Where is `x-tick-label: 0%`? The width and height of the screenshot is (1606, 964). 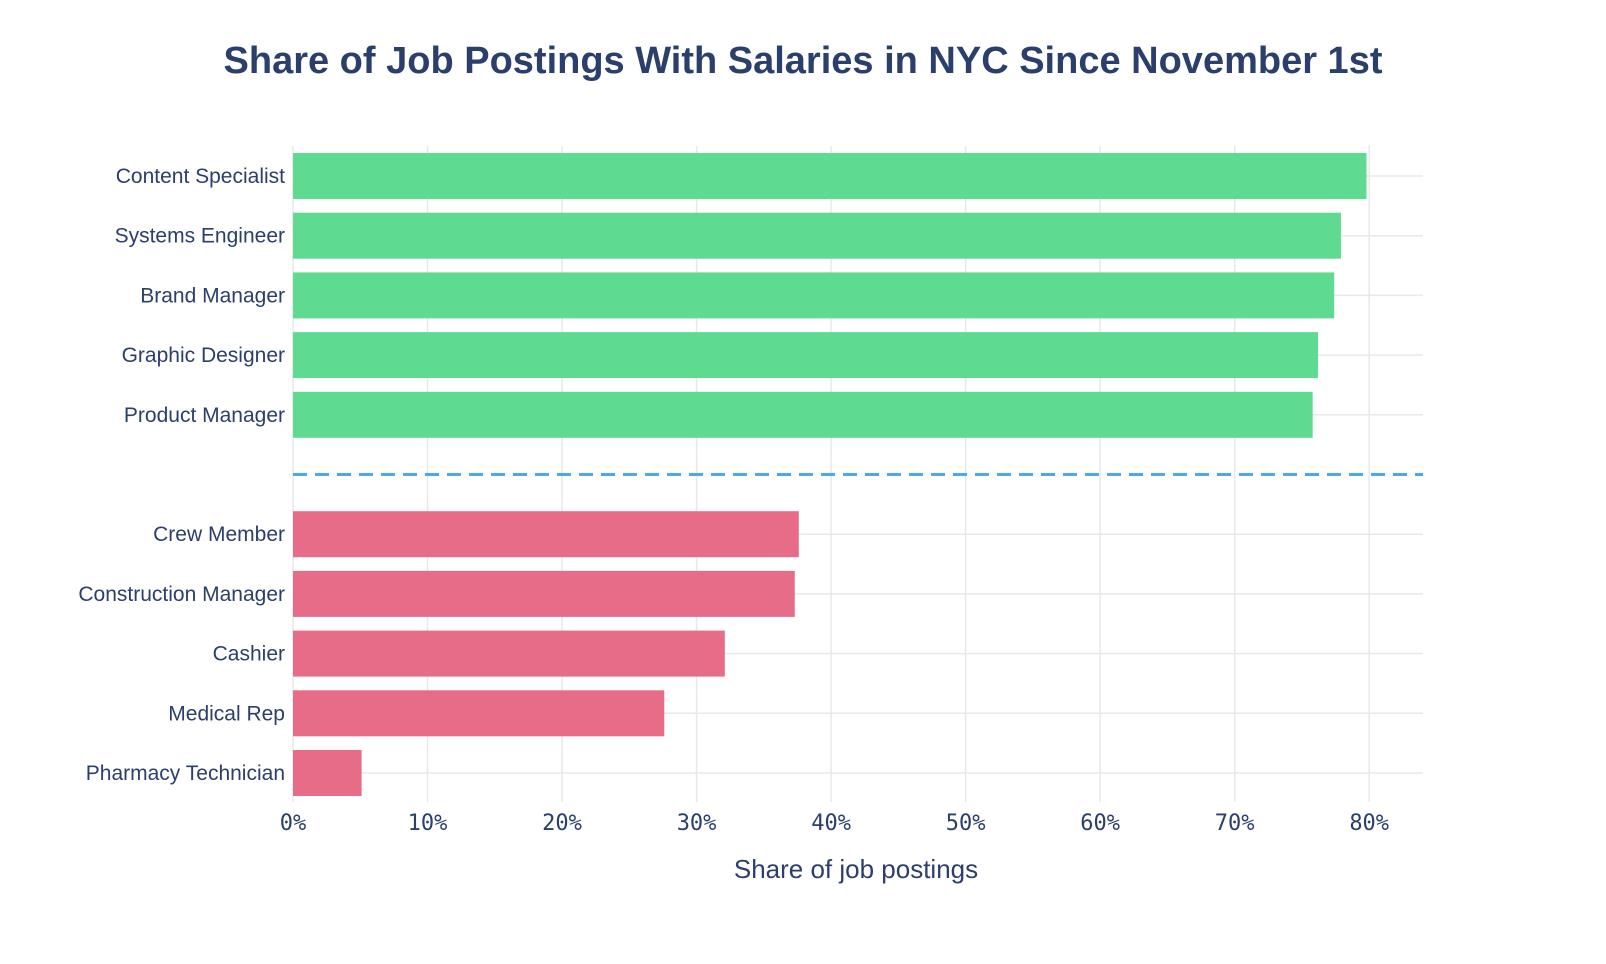
x-tick-label: 0% is located at coordinates (293, 823).